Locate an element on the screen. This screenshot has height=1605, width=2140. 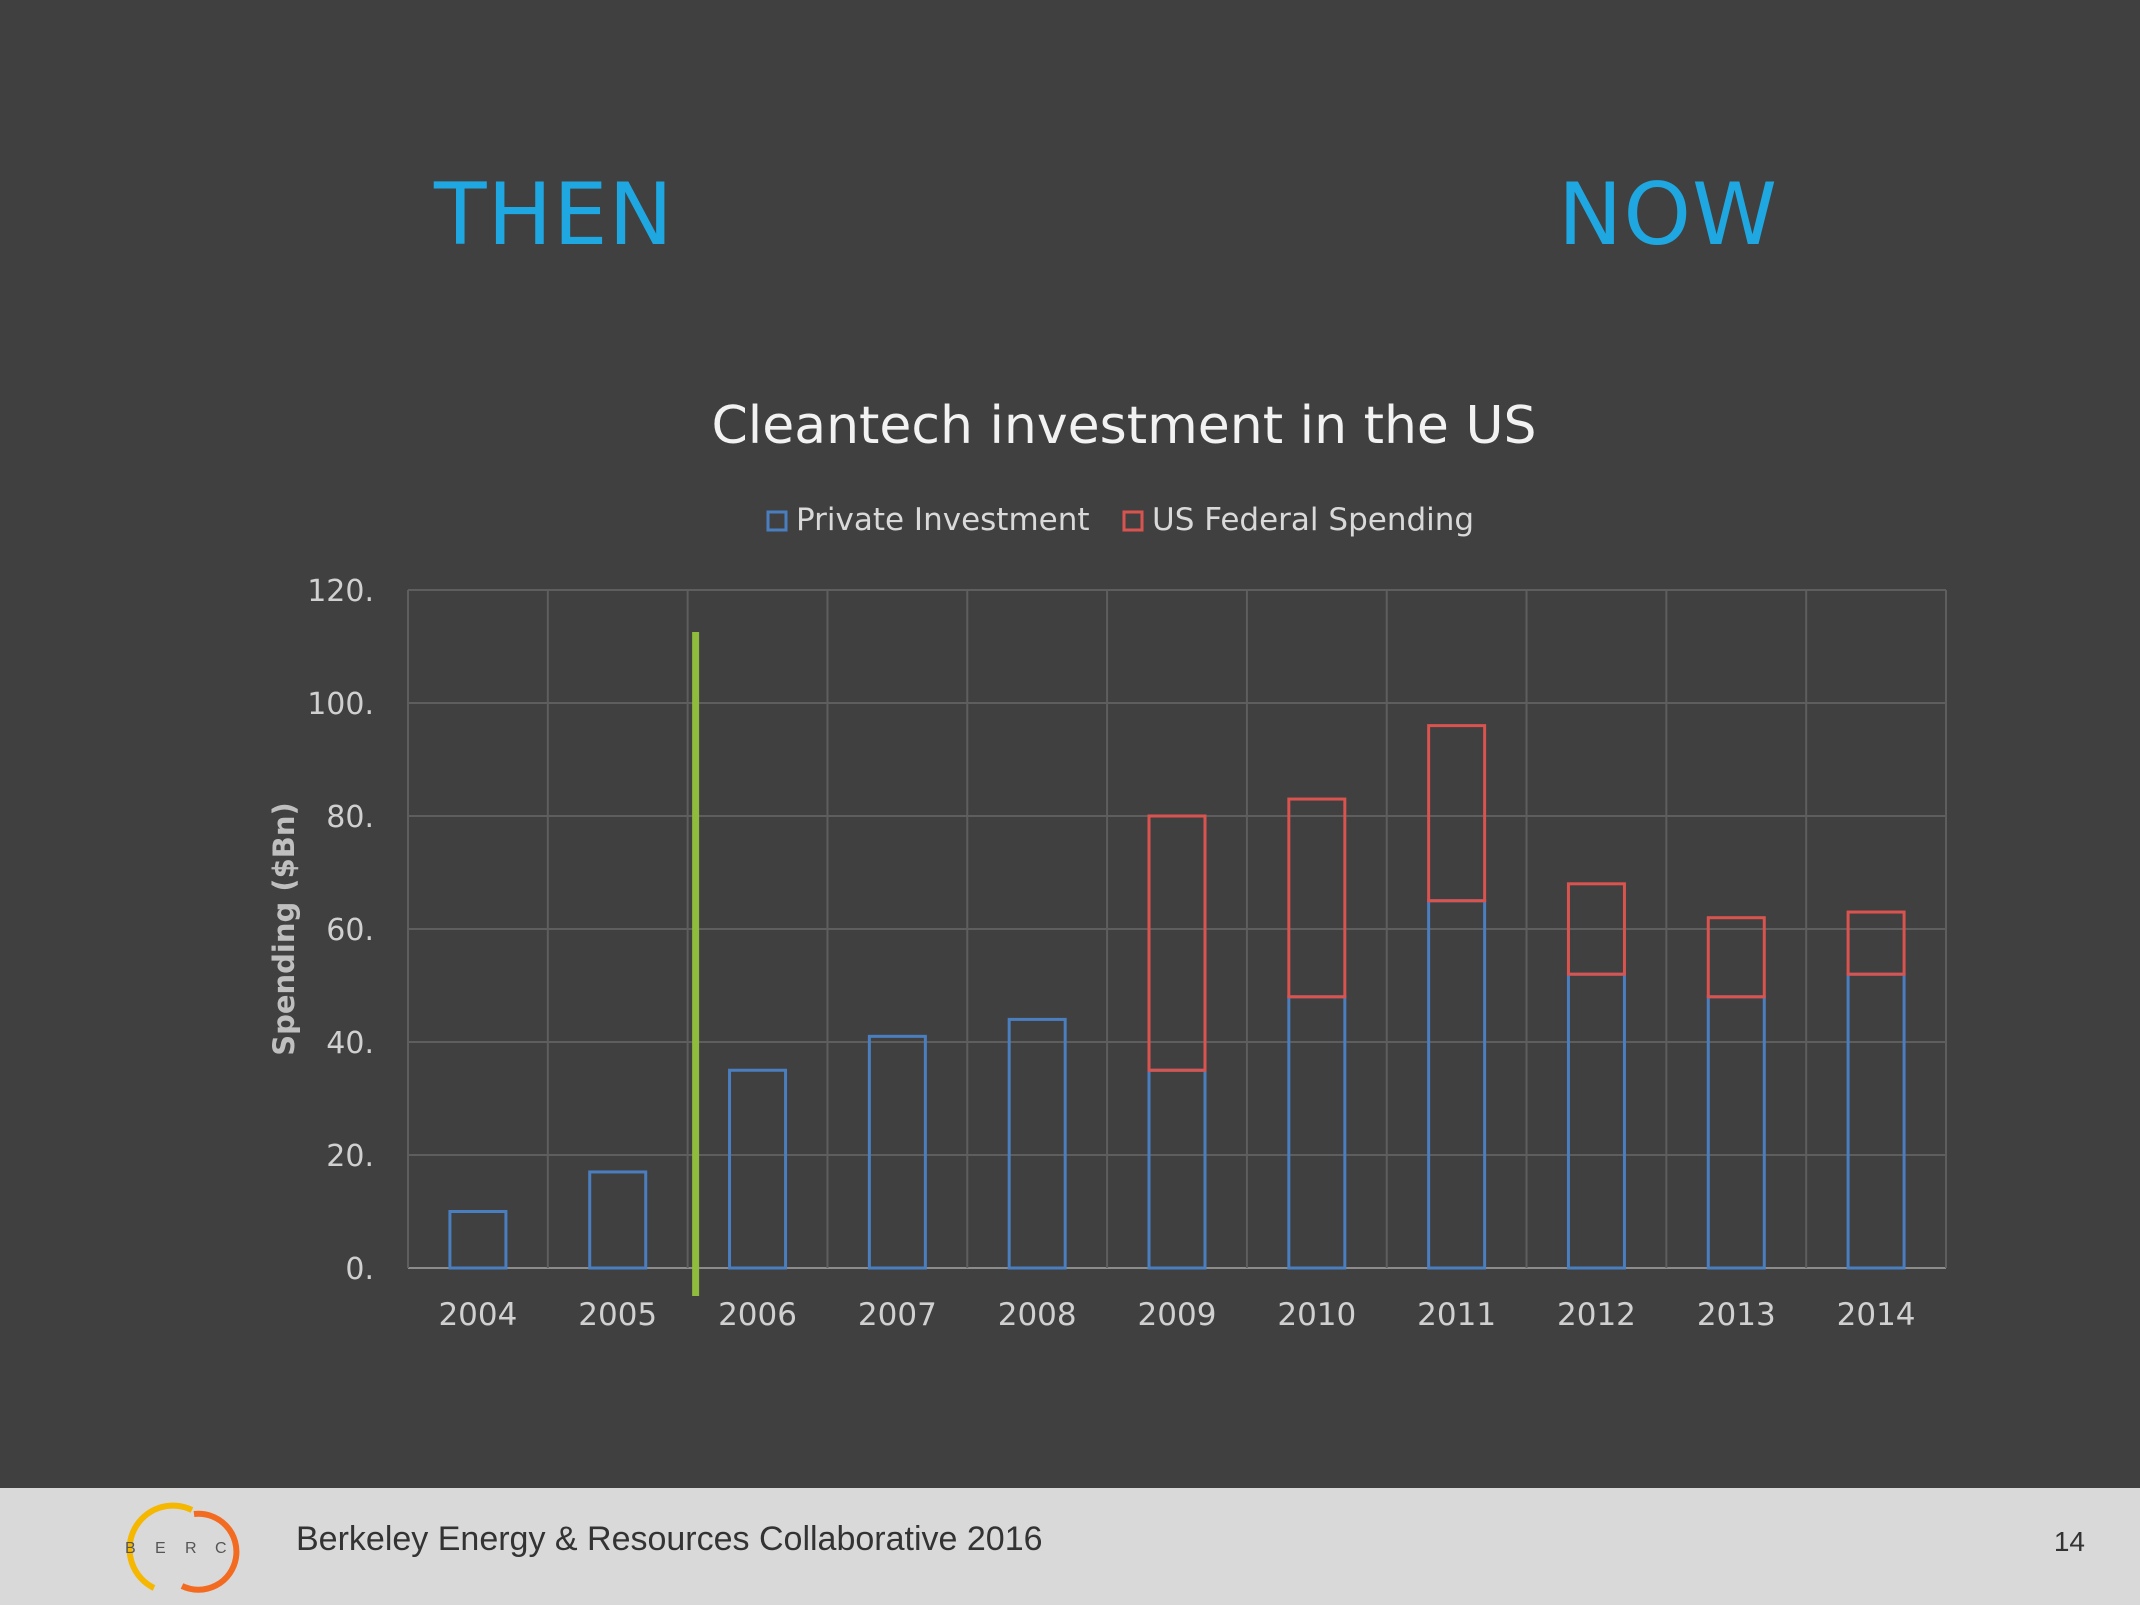
then-heading: THEN is located at coordinates (554, 215).